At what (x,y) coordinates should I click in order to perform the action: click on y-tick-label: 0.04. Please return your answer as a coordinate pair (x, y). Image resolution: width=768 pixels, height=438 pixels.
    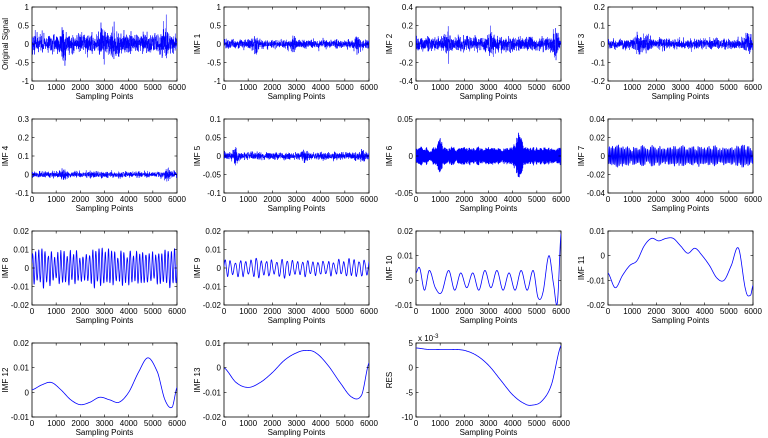
    Looking at the image, I should click on (597, 119).